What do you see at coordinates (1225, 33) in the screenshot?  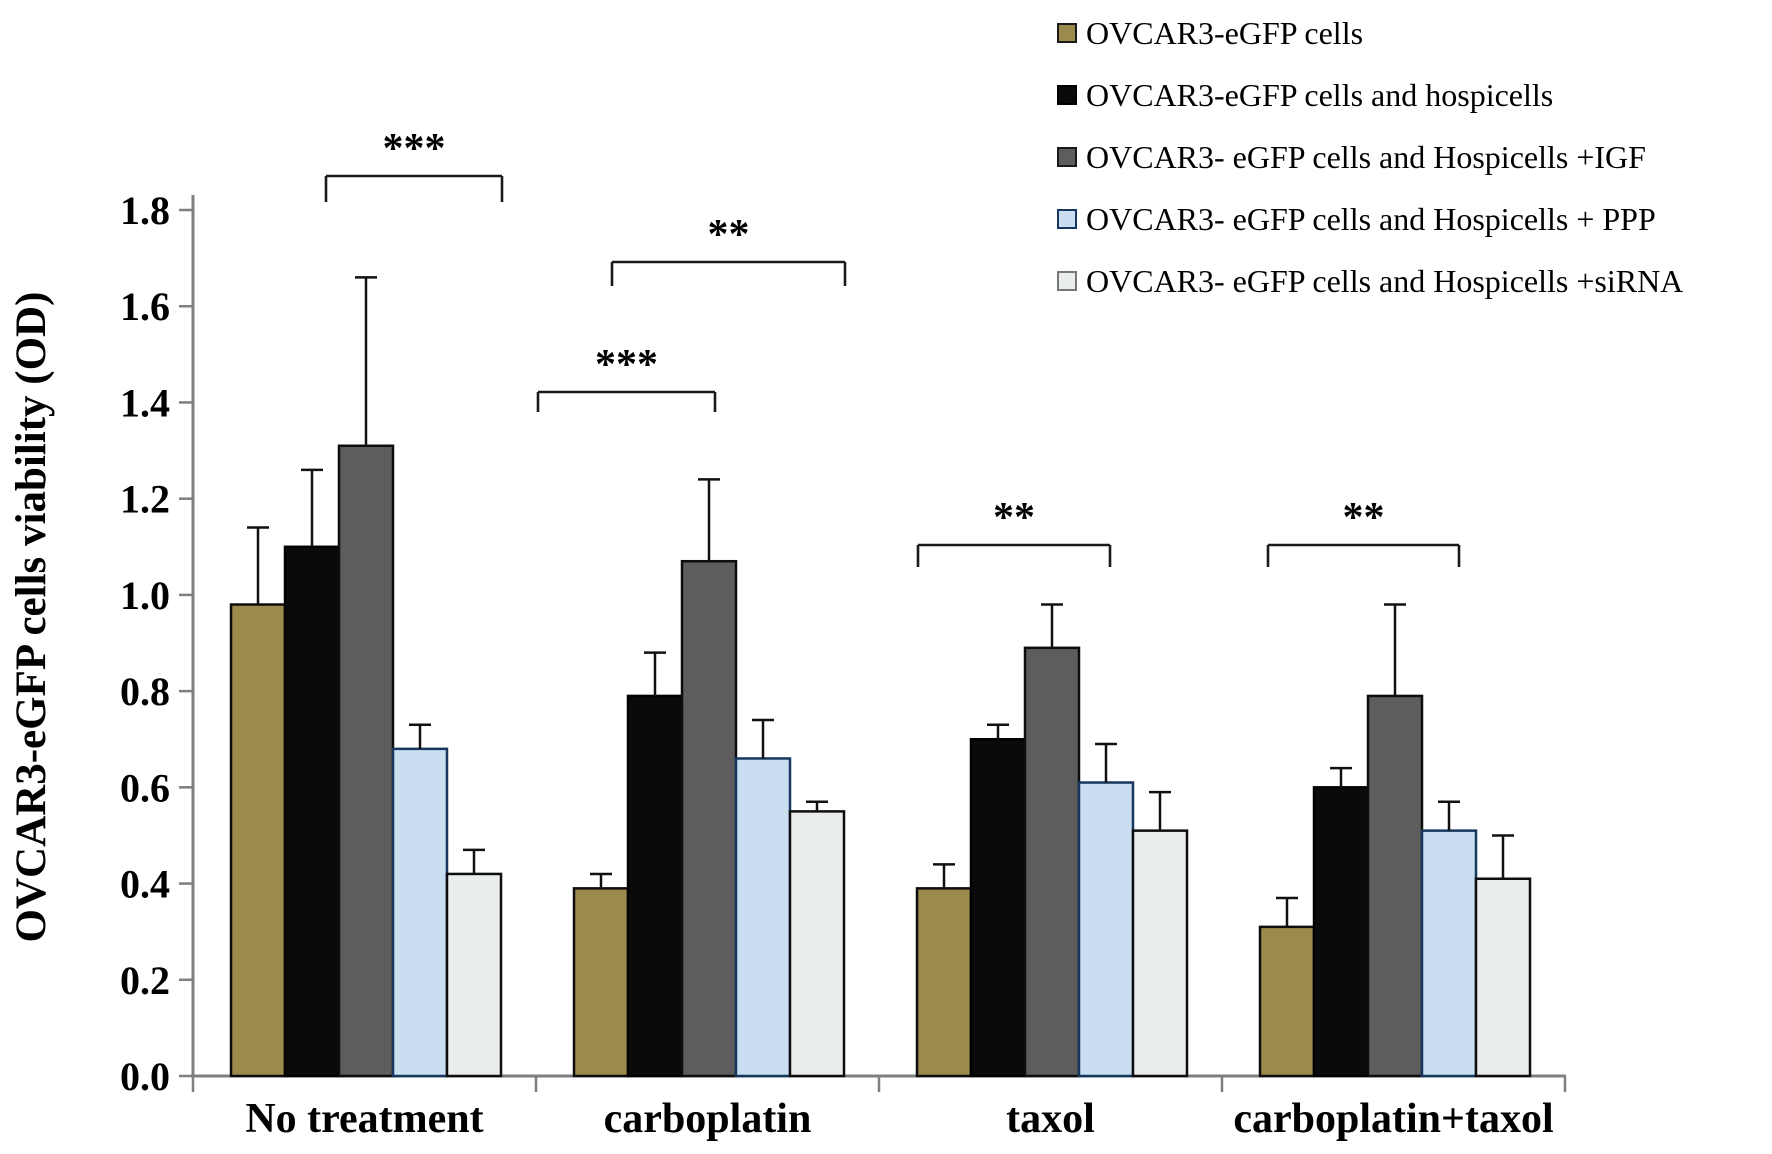 I see `legend-label: OVCAR3-eGFP cells` at bounding box center [1225, 33].